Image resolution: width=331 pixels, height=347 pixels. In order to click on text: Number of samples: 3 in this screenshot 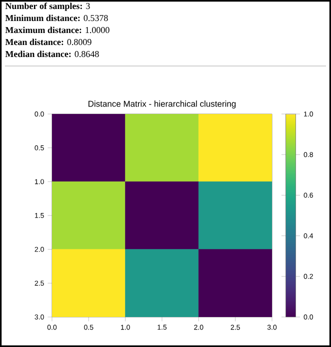, I will do `click(47, 6)`.